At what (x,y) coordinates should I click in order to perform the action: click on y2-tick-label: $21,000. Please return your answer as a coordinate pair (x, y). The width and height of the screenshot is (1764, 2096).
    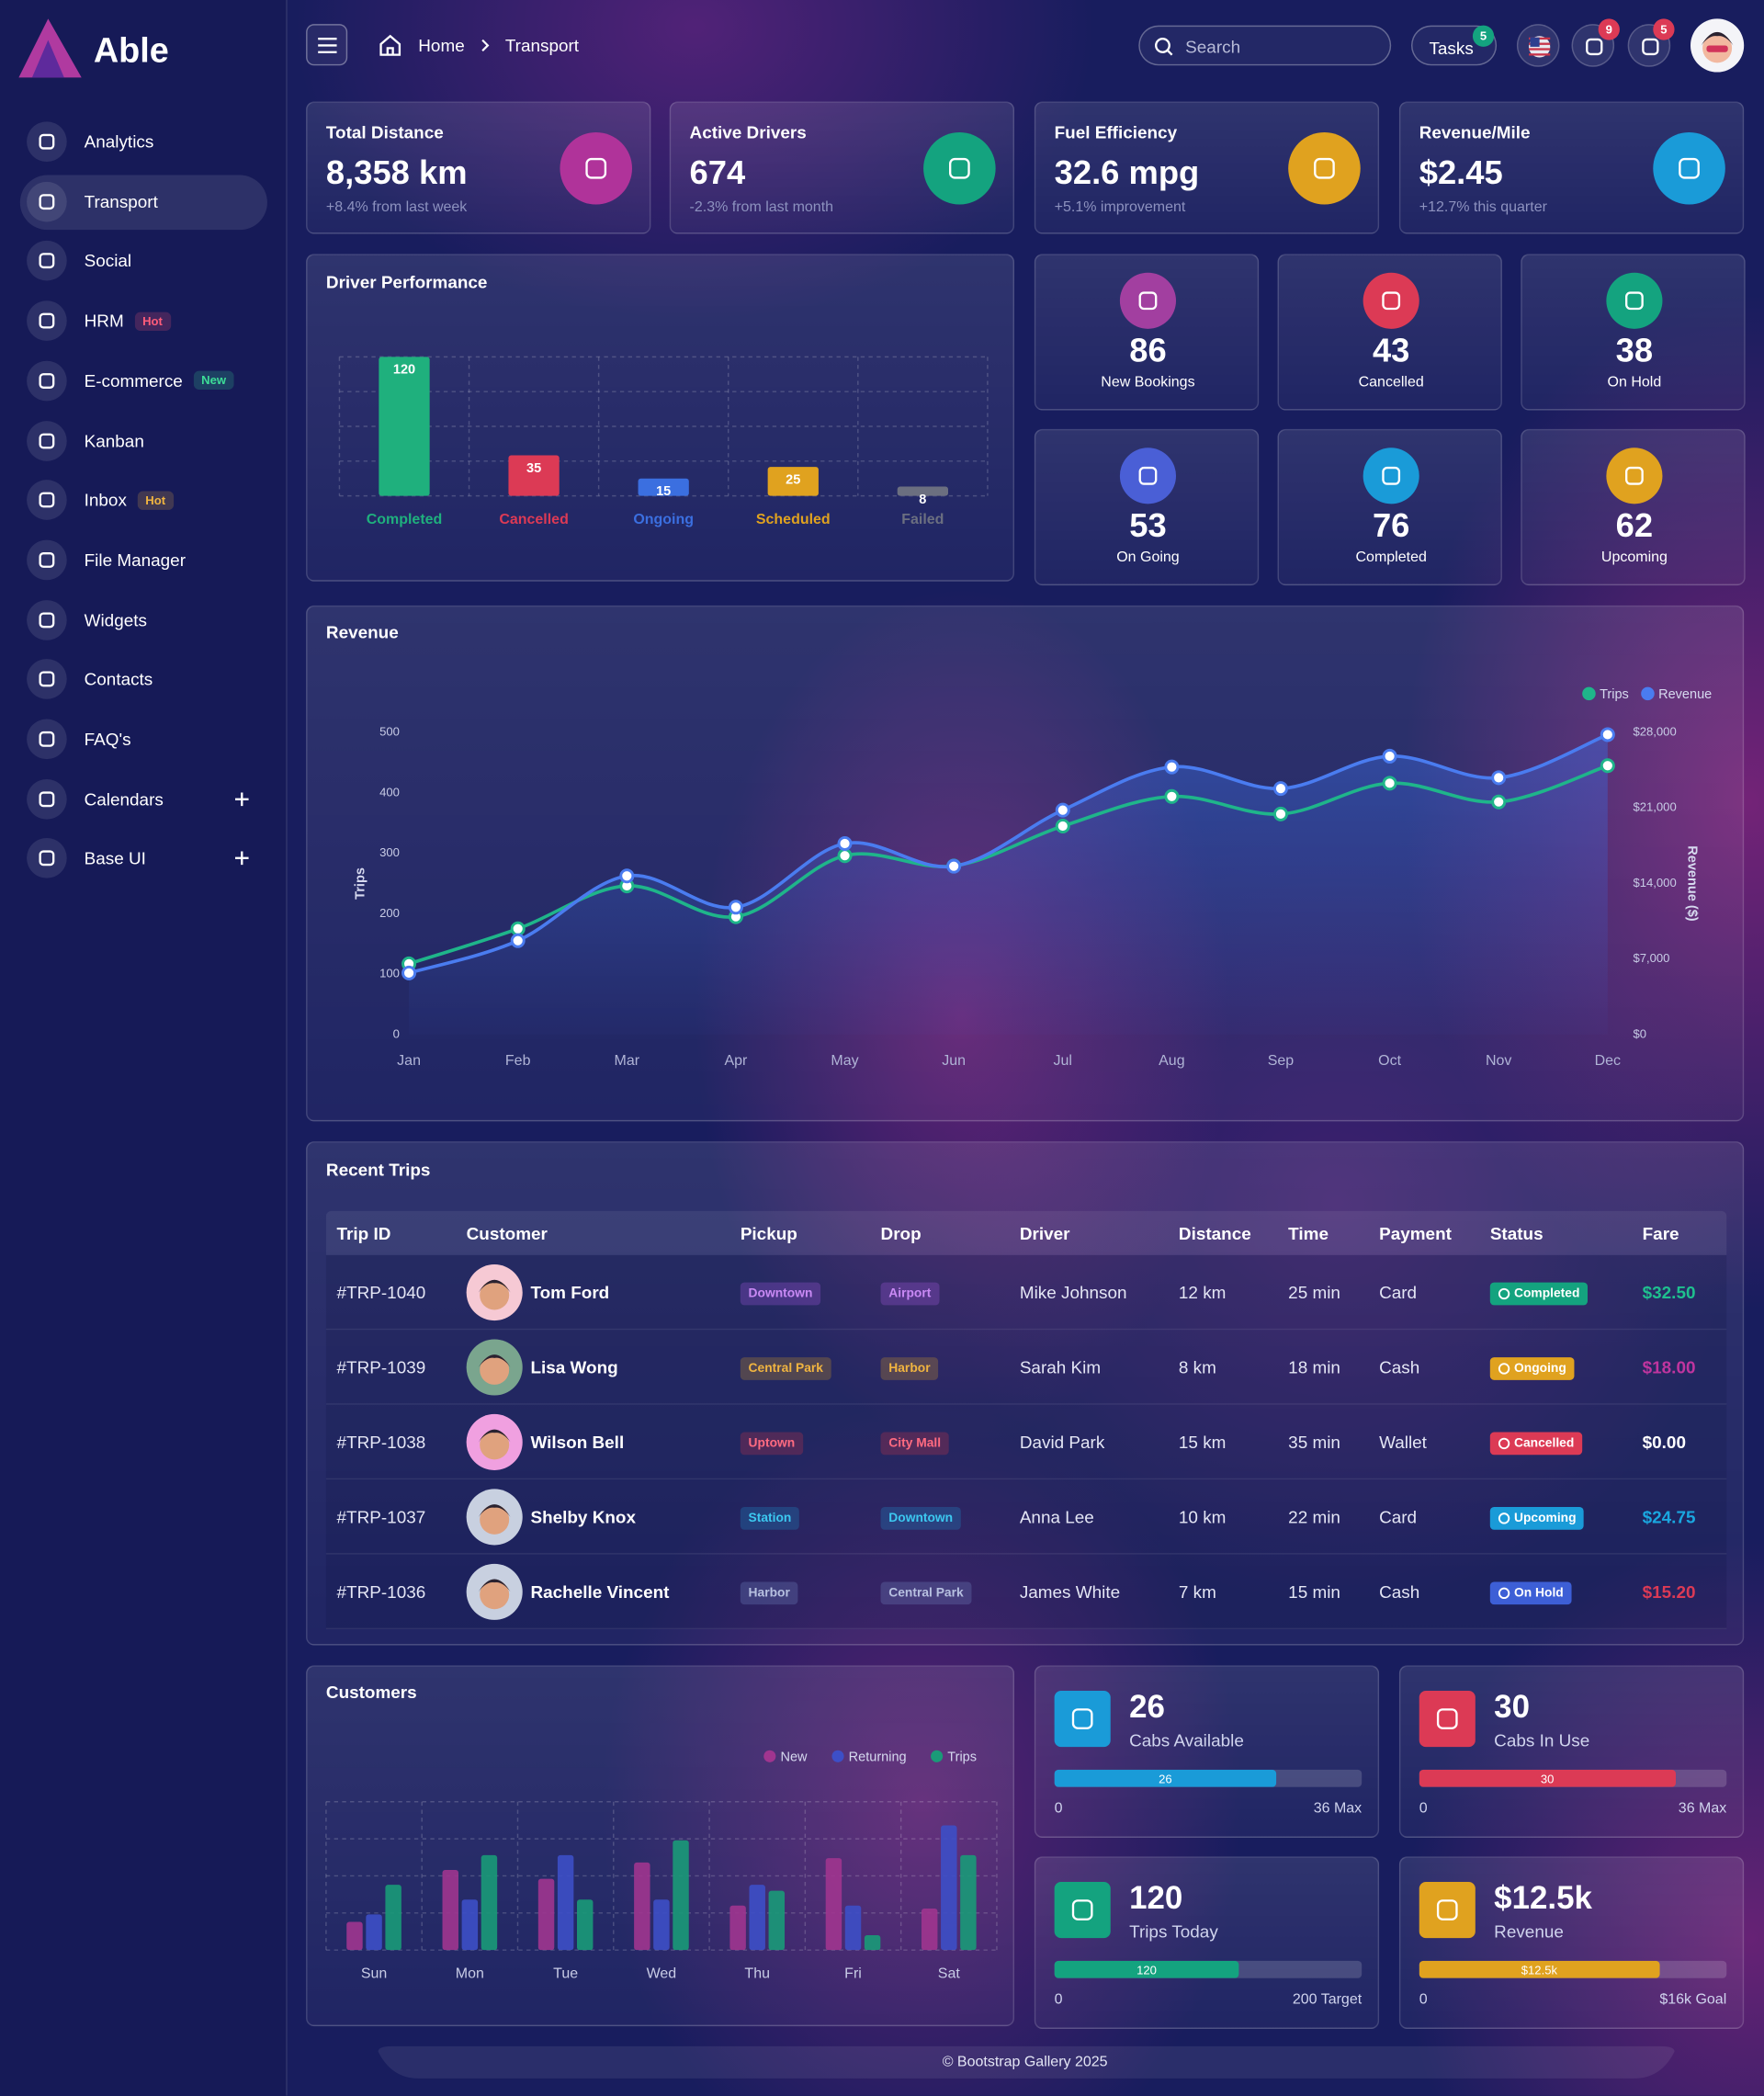
    Looking at the image, I should click on (1655, 807).